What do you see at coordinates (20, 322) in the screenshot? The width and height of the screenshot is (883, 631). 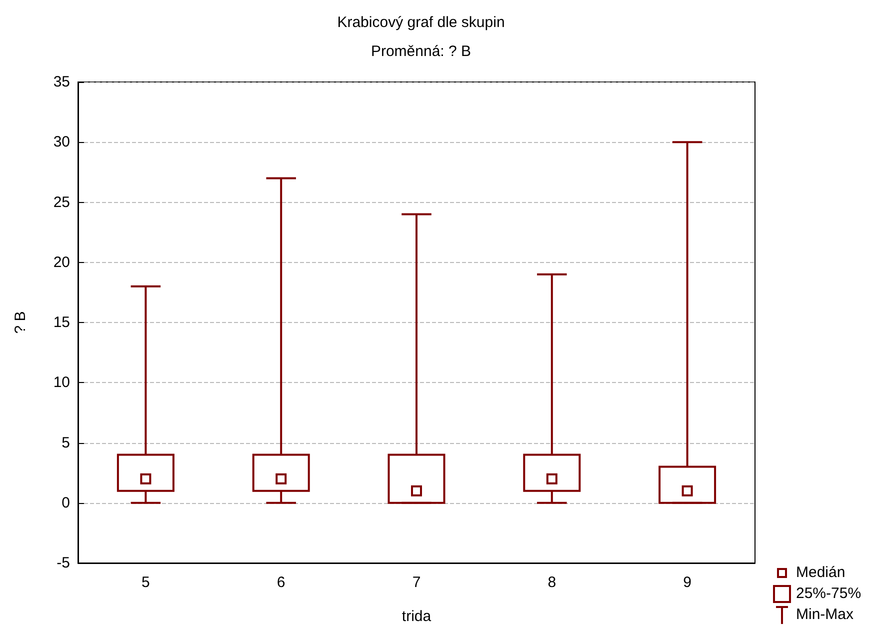 I see `y-axis-title: ? B` at bounding box center [20, 322].